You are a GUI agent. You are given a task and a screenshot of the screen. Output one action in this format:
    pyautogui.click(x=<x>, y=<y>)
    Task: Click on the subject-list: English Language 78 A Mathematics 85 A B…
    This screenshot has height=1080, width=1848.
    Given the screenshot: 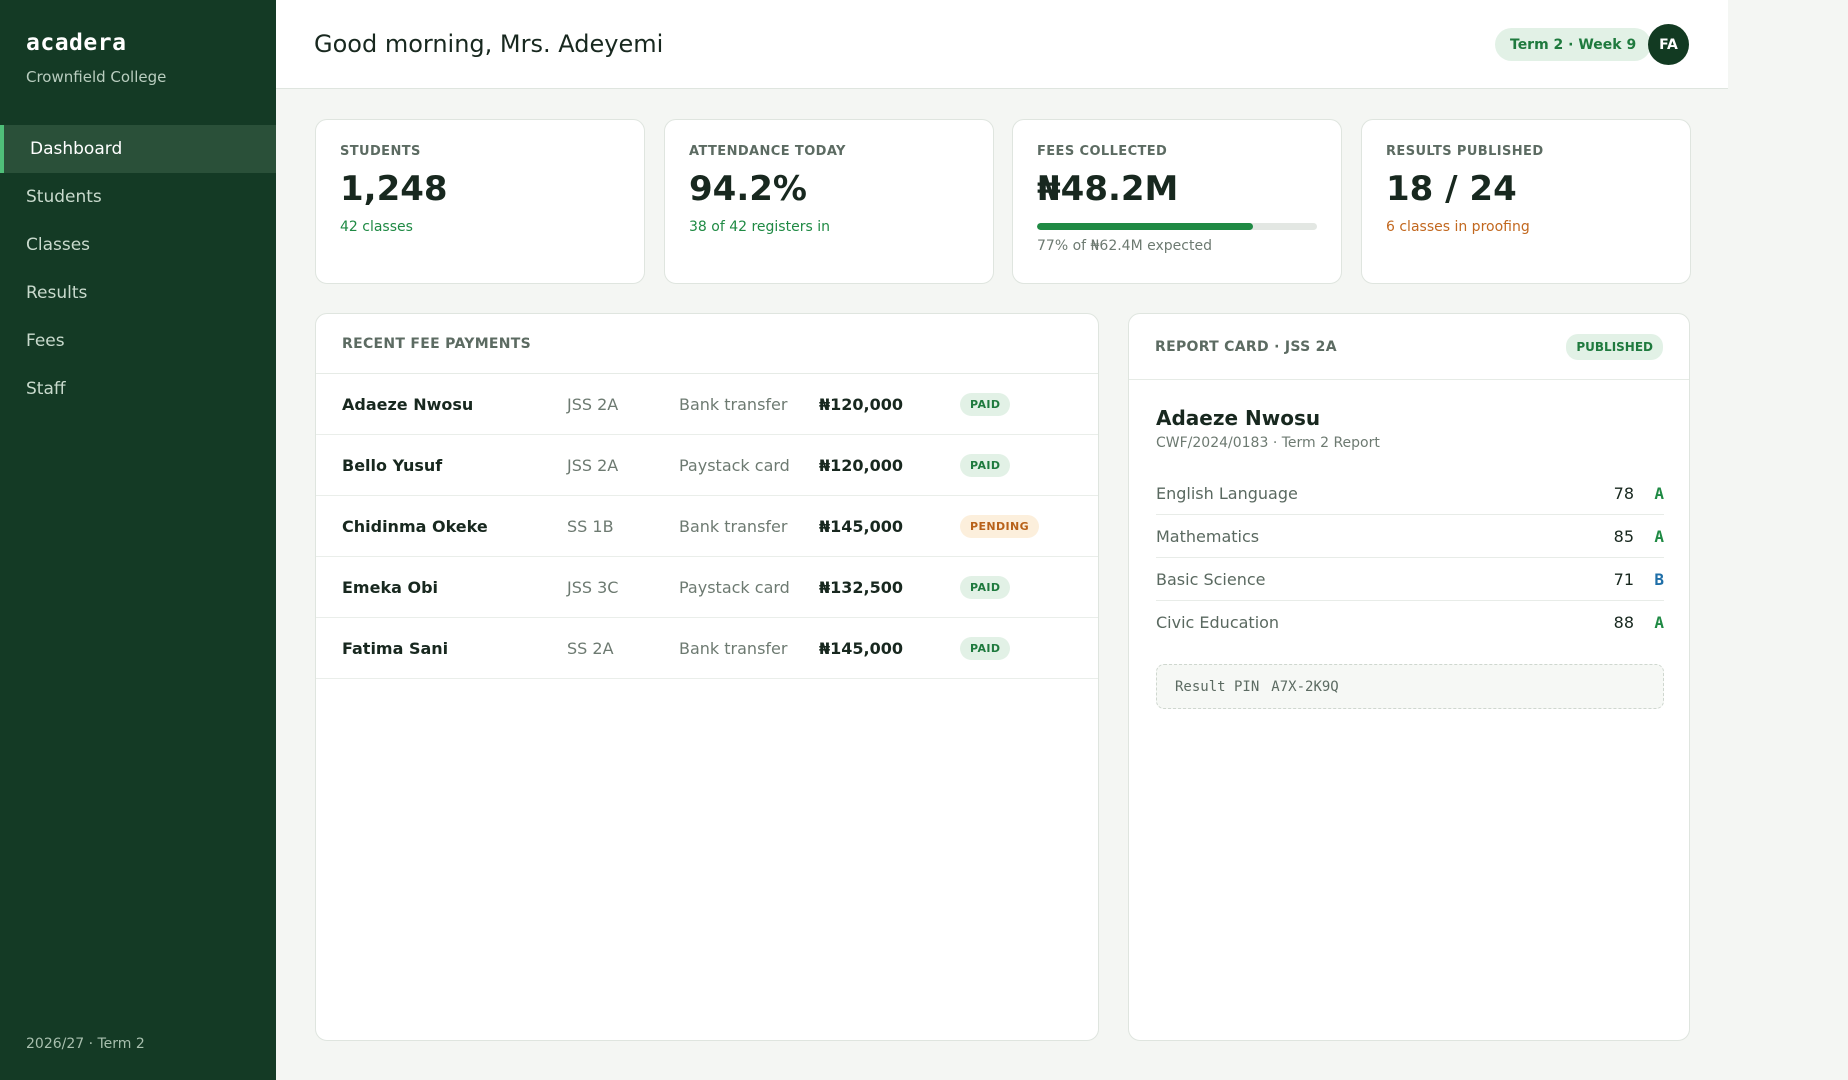 What is the action you would take?
    pyautogui.click(x=1410, y=558)
    